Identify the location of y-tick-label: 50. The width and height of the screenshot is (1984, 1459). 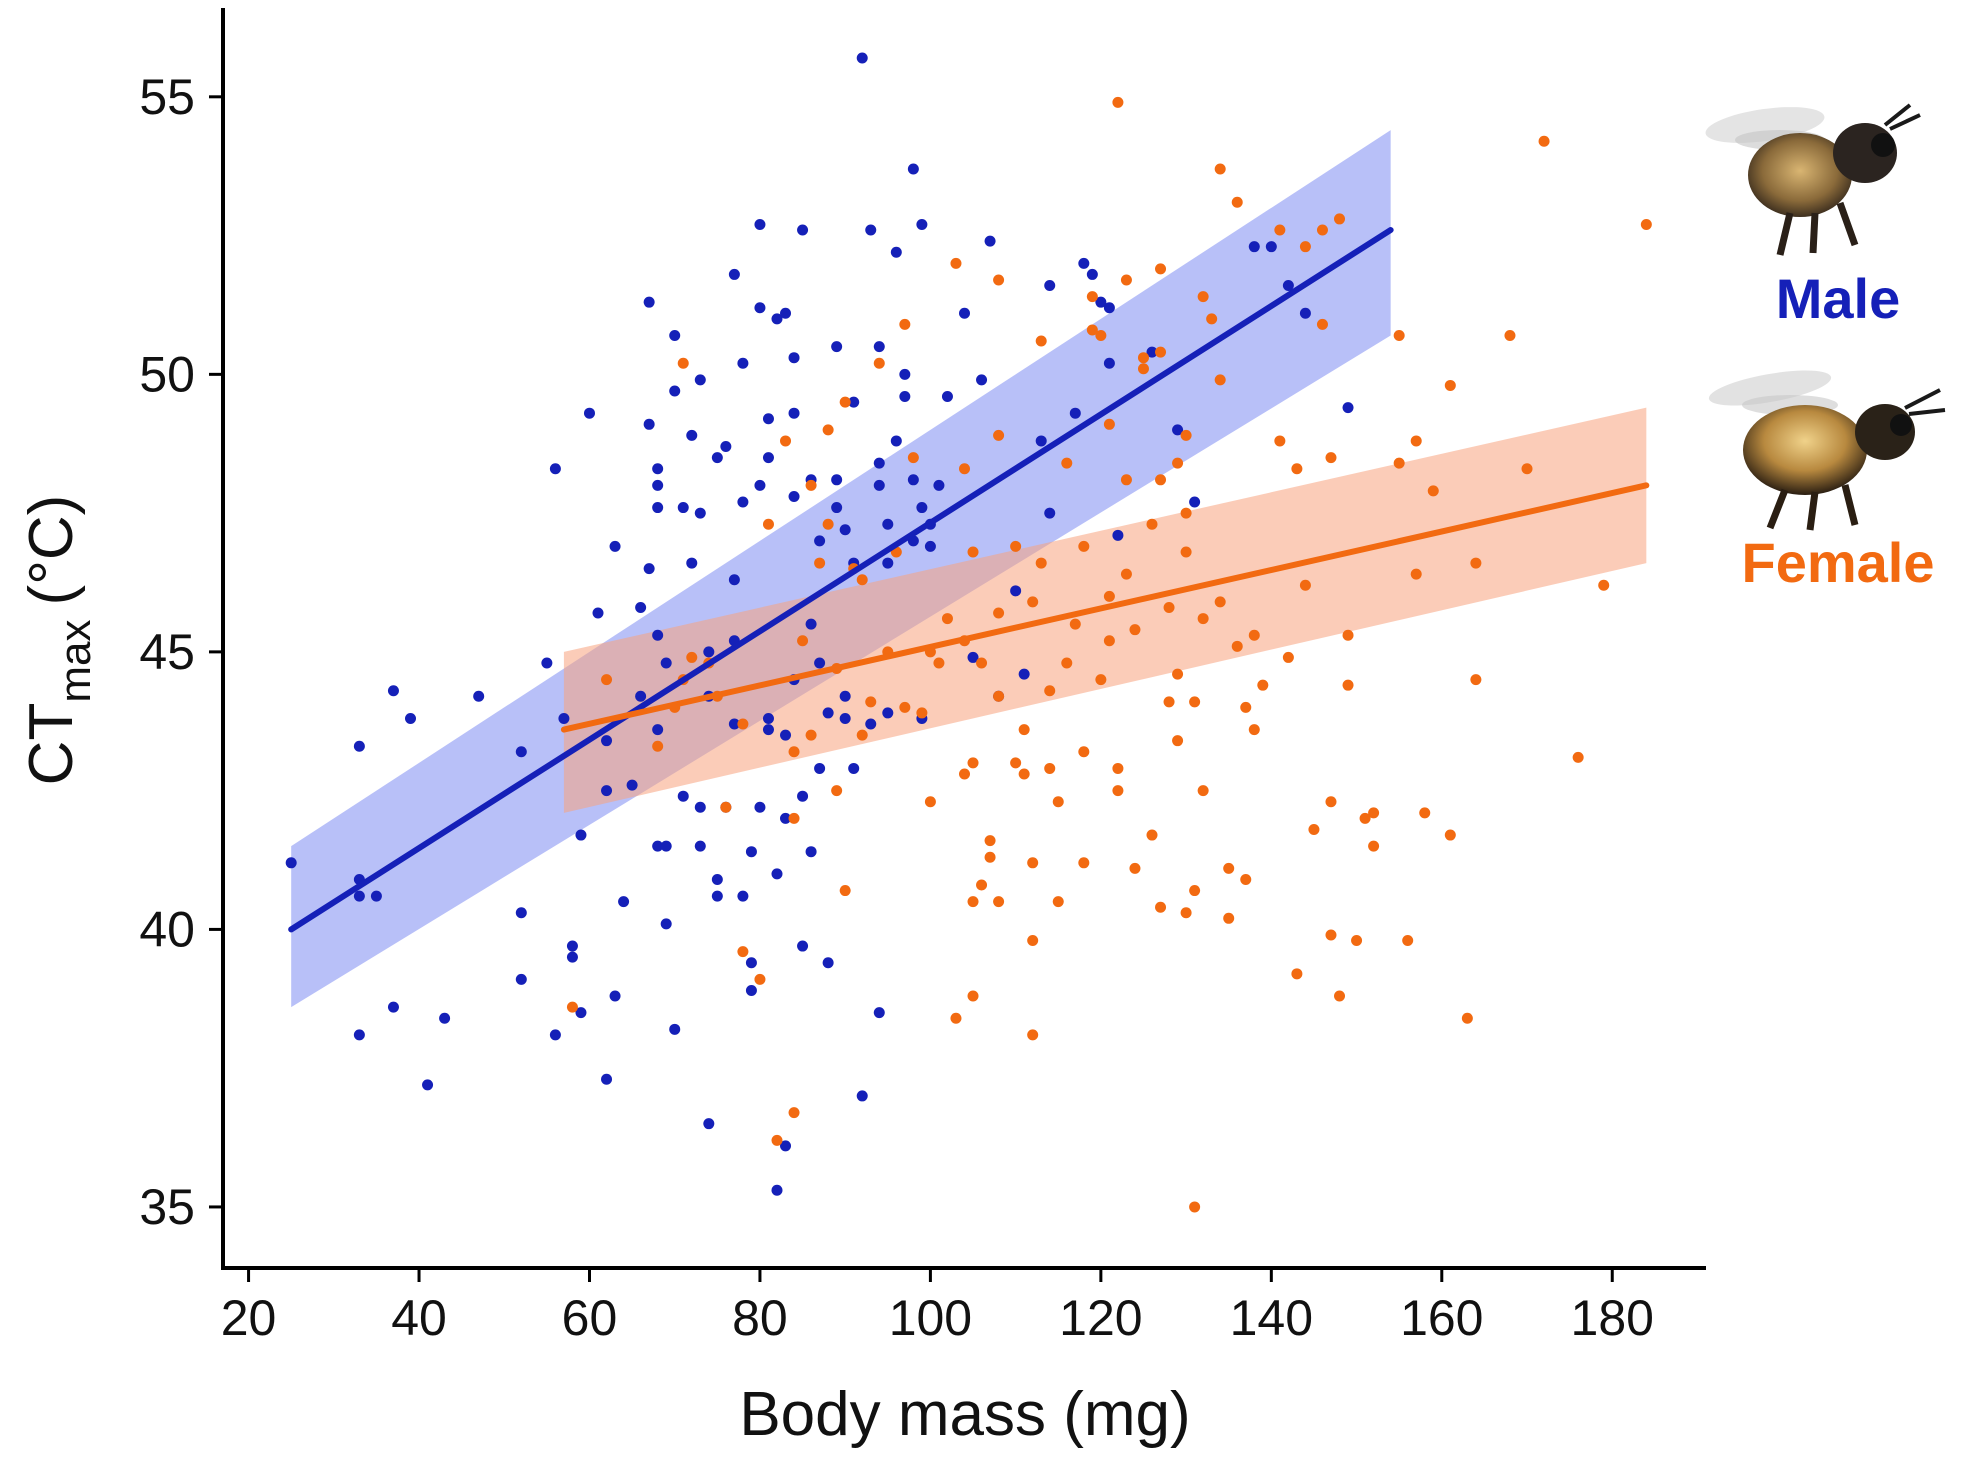
(167, 374).